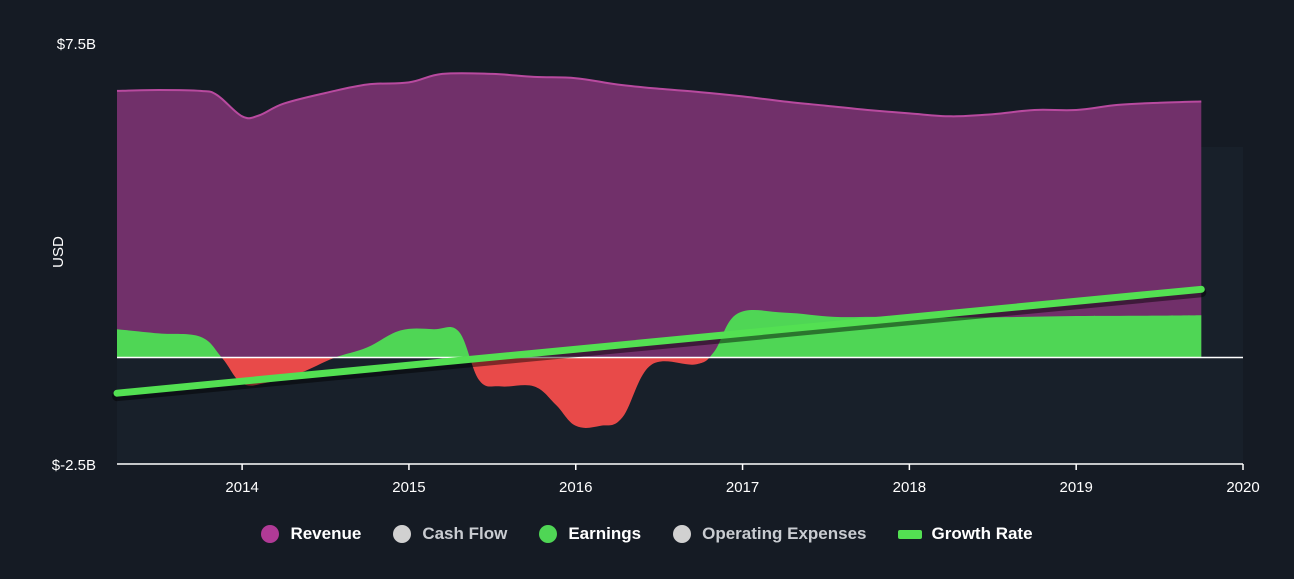  I want to click on legend-dot-operating-expenses, so click(682, 534).